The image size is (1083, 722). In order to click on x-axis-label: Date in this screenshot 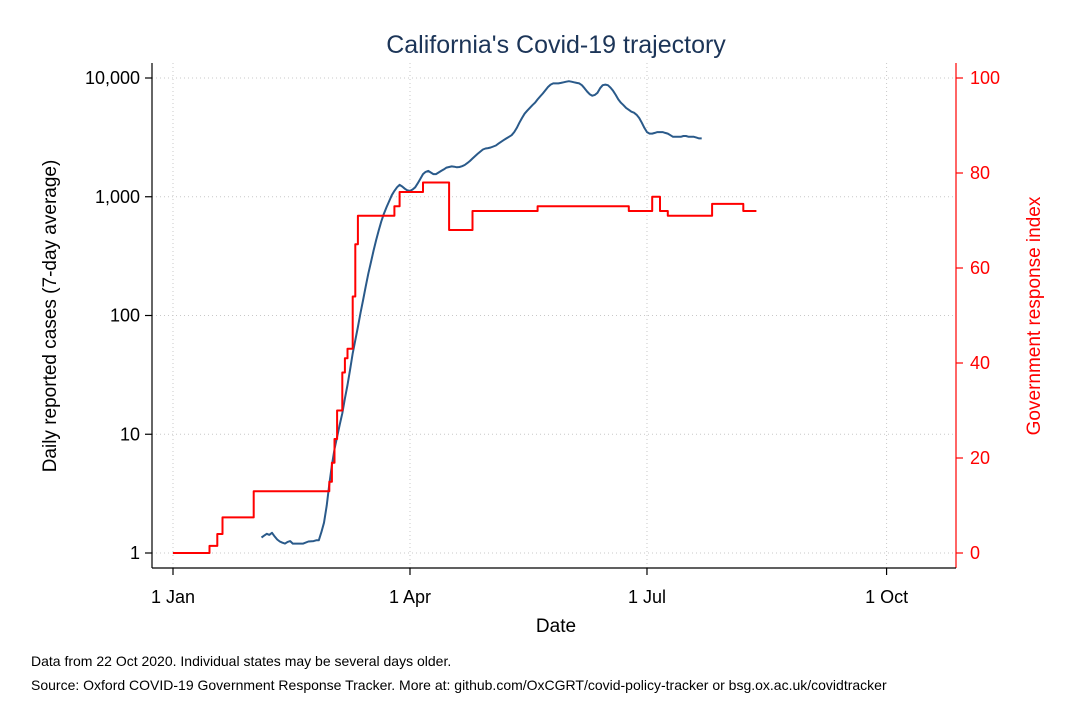, I will do `click(556, 626)`.